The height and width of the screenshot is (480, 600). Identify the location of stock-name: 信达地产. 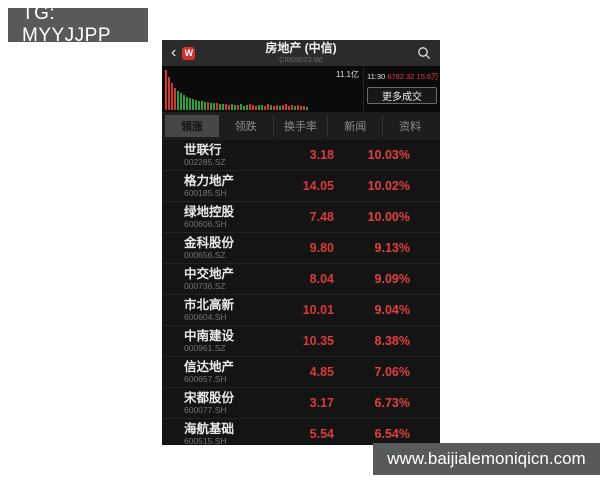
(209, 367).